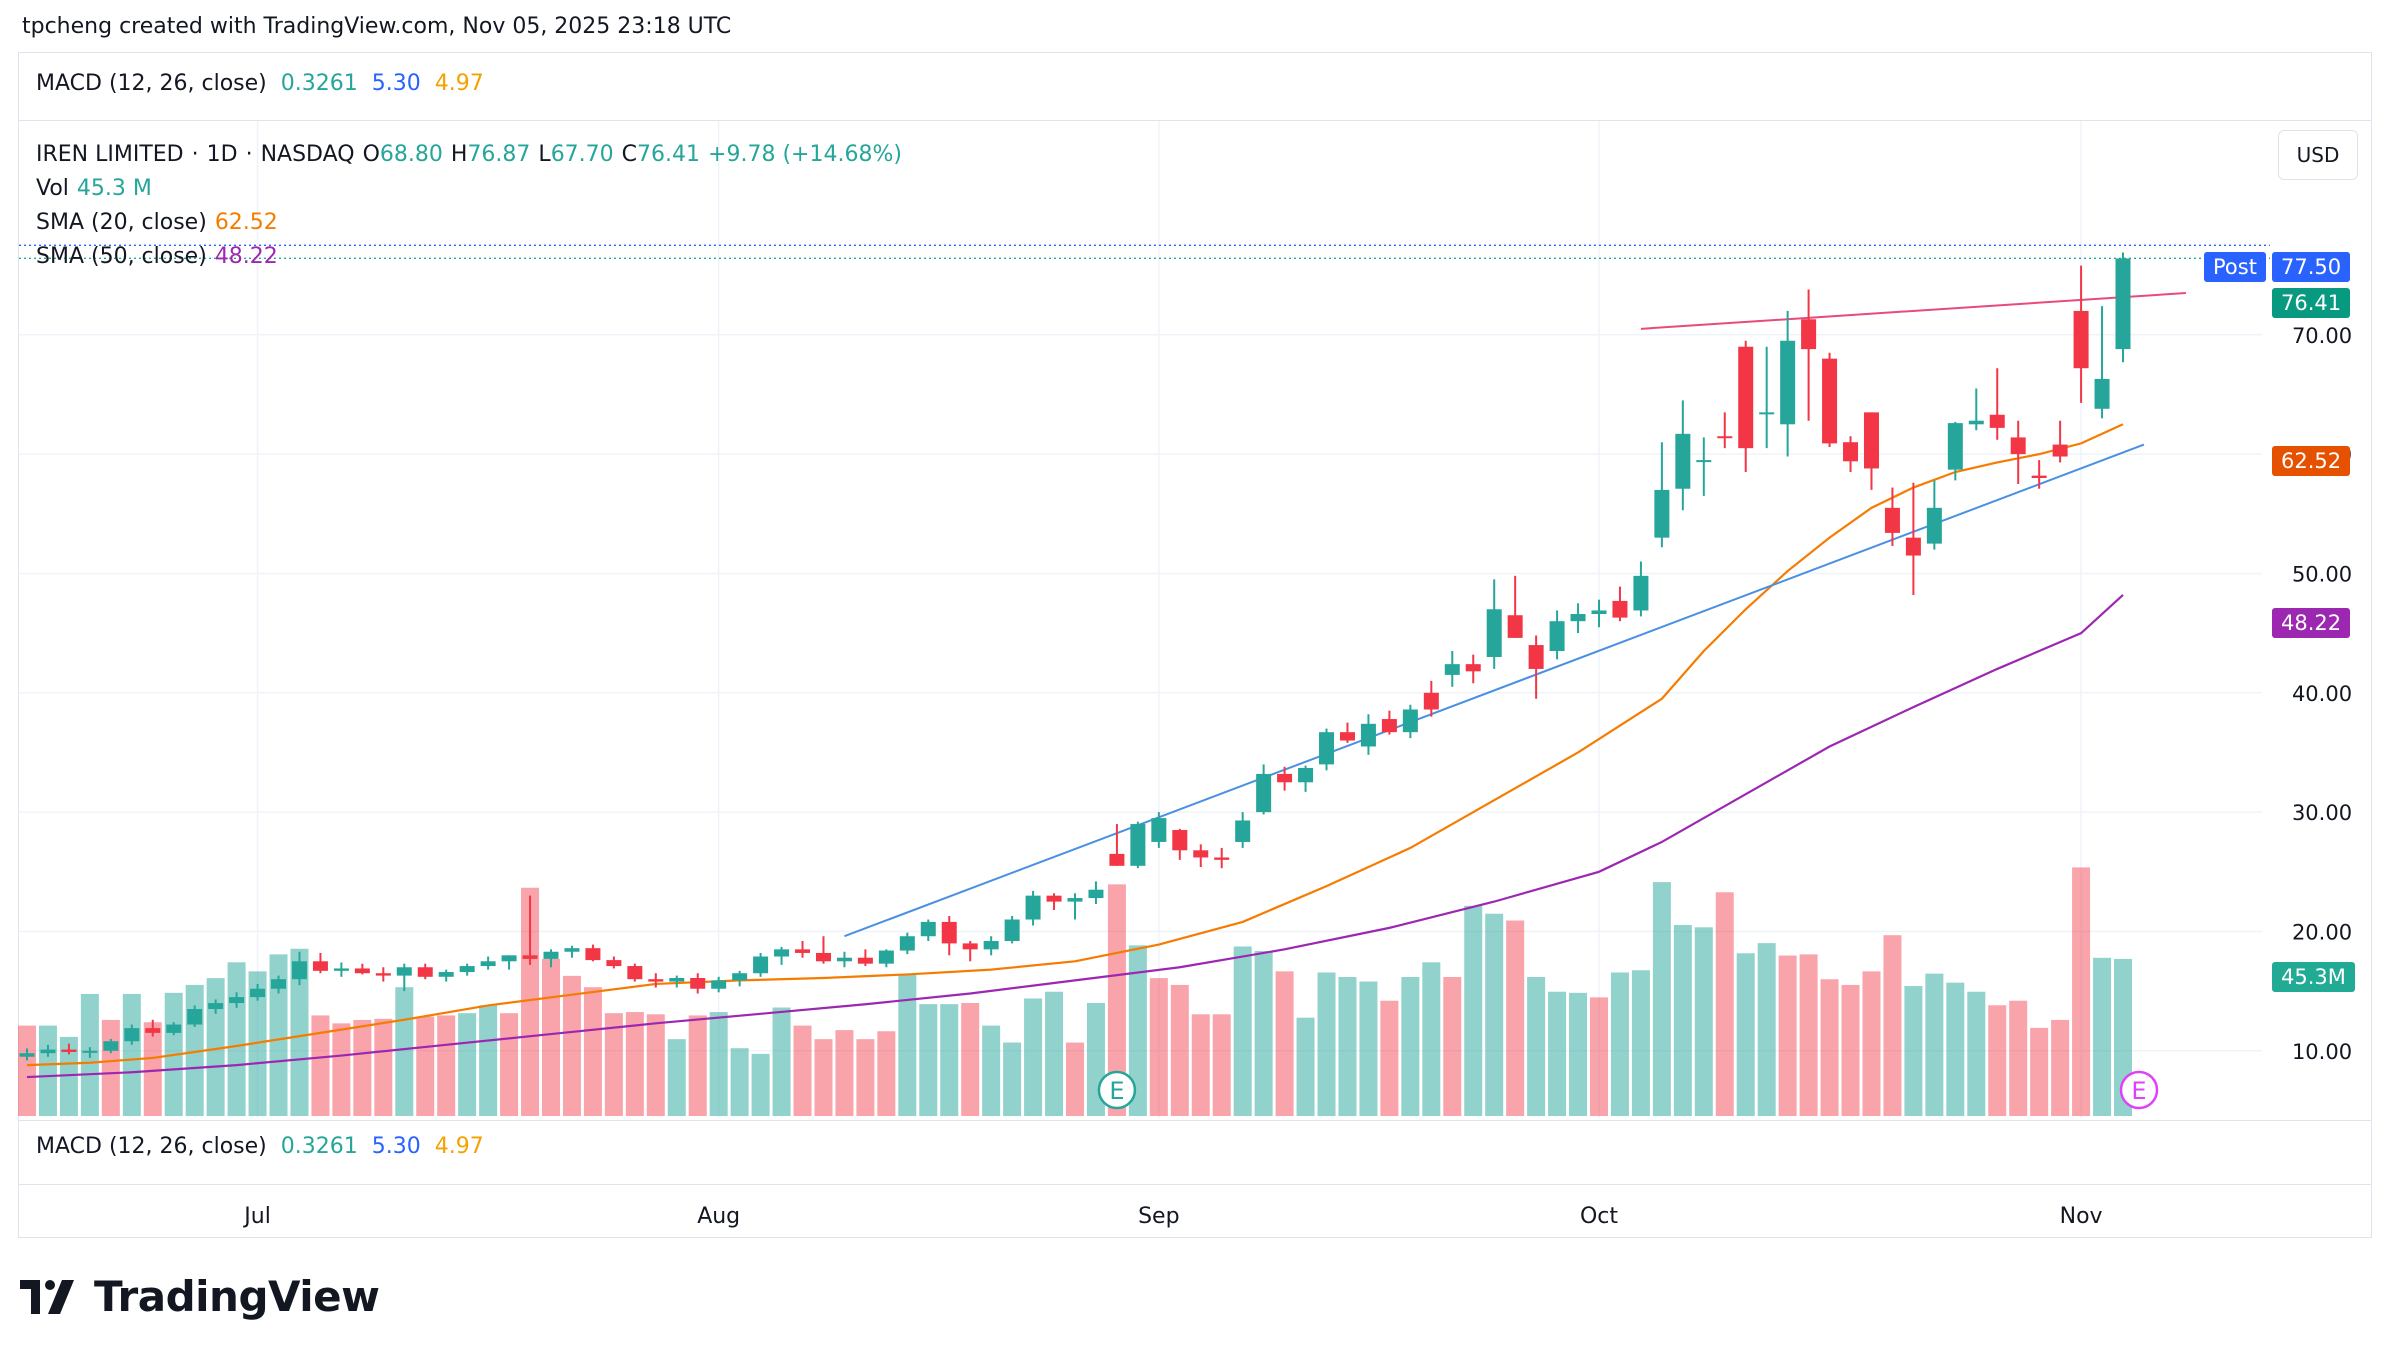 This screenshot has width=2390, height=1356. Describe the element at coordinates (307, 154) in the screenshot. I see `exchange-label: NASDAQ` at that location.